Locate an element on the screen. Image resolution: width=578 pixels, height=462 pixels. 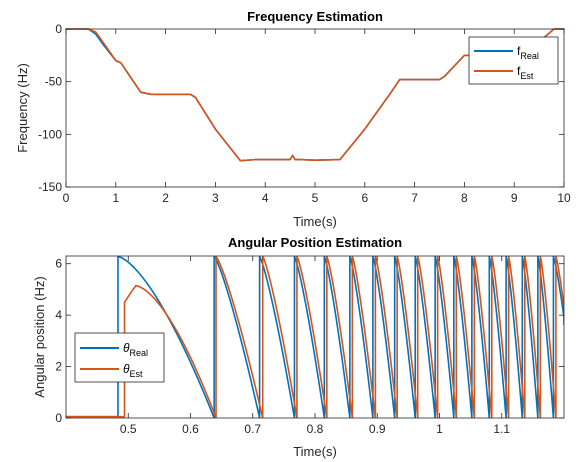
y-tick-label: 4 is located at coordinates (58, 315).